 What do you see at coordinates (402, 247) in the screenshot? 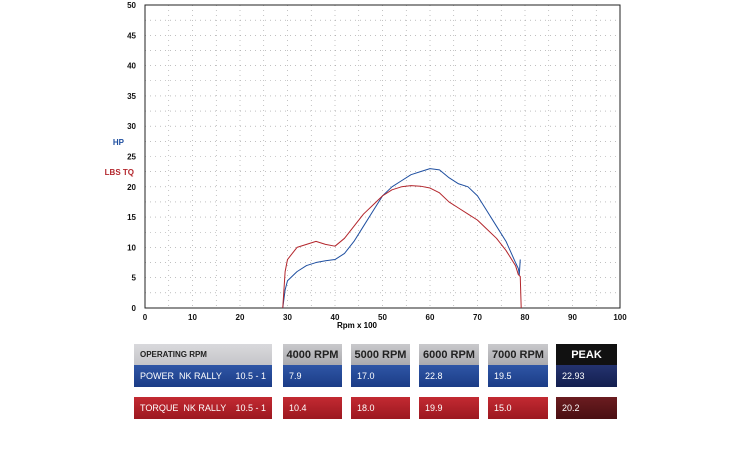
I see `torque-series-line` at bounding box center [402, 247].